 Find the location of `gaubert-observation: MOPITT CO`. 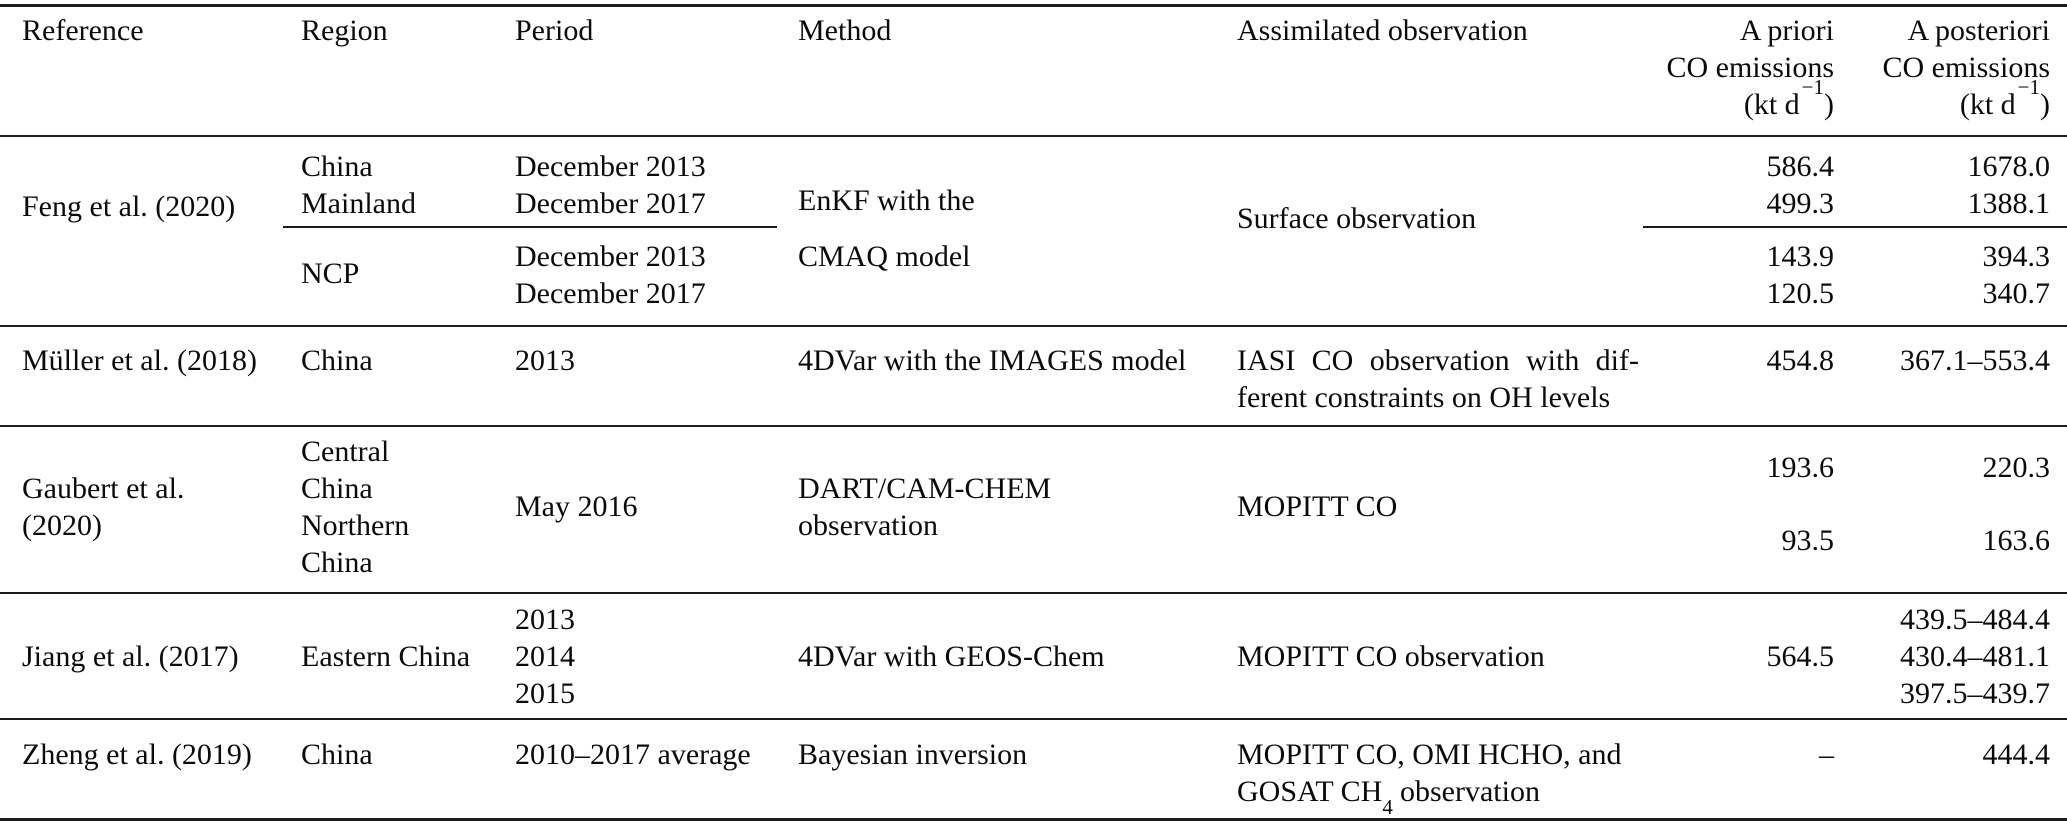

gaubert-observation: MOPITT CO is located at coordinates (1317, 506).